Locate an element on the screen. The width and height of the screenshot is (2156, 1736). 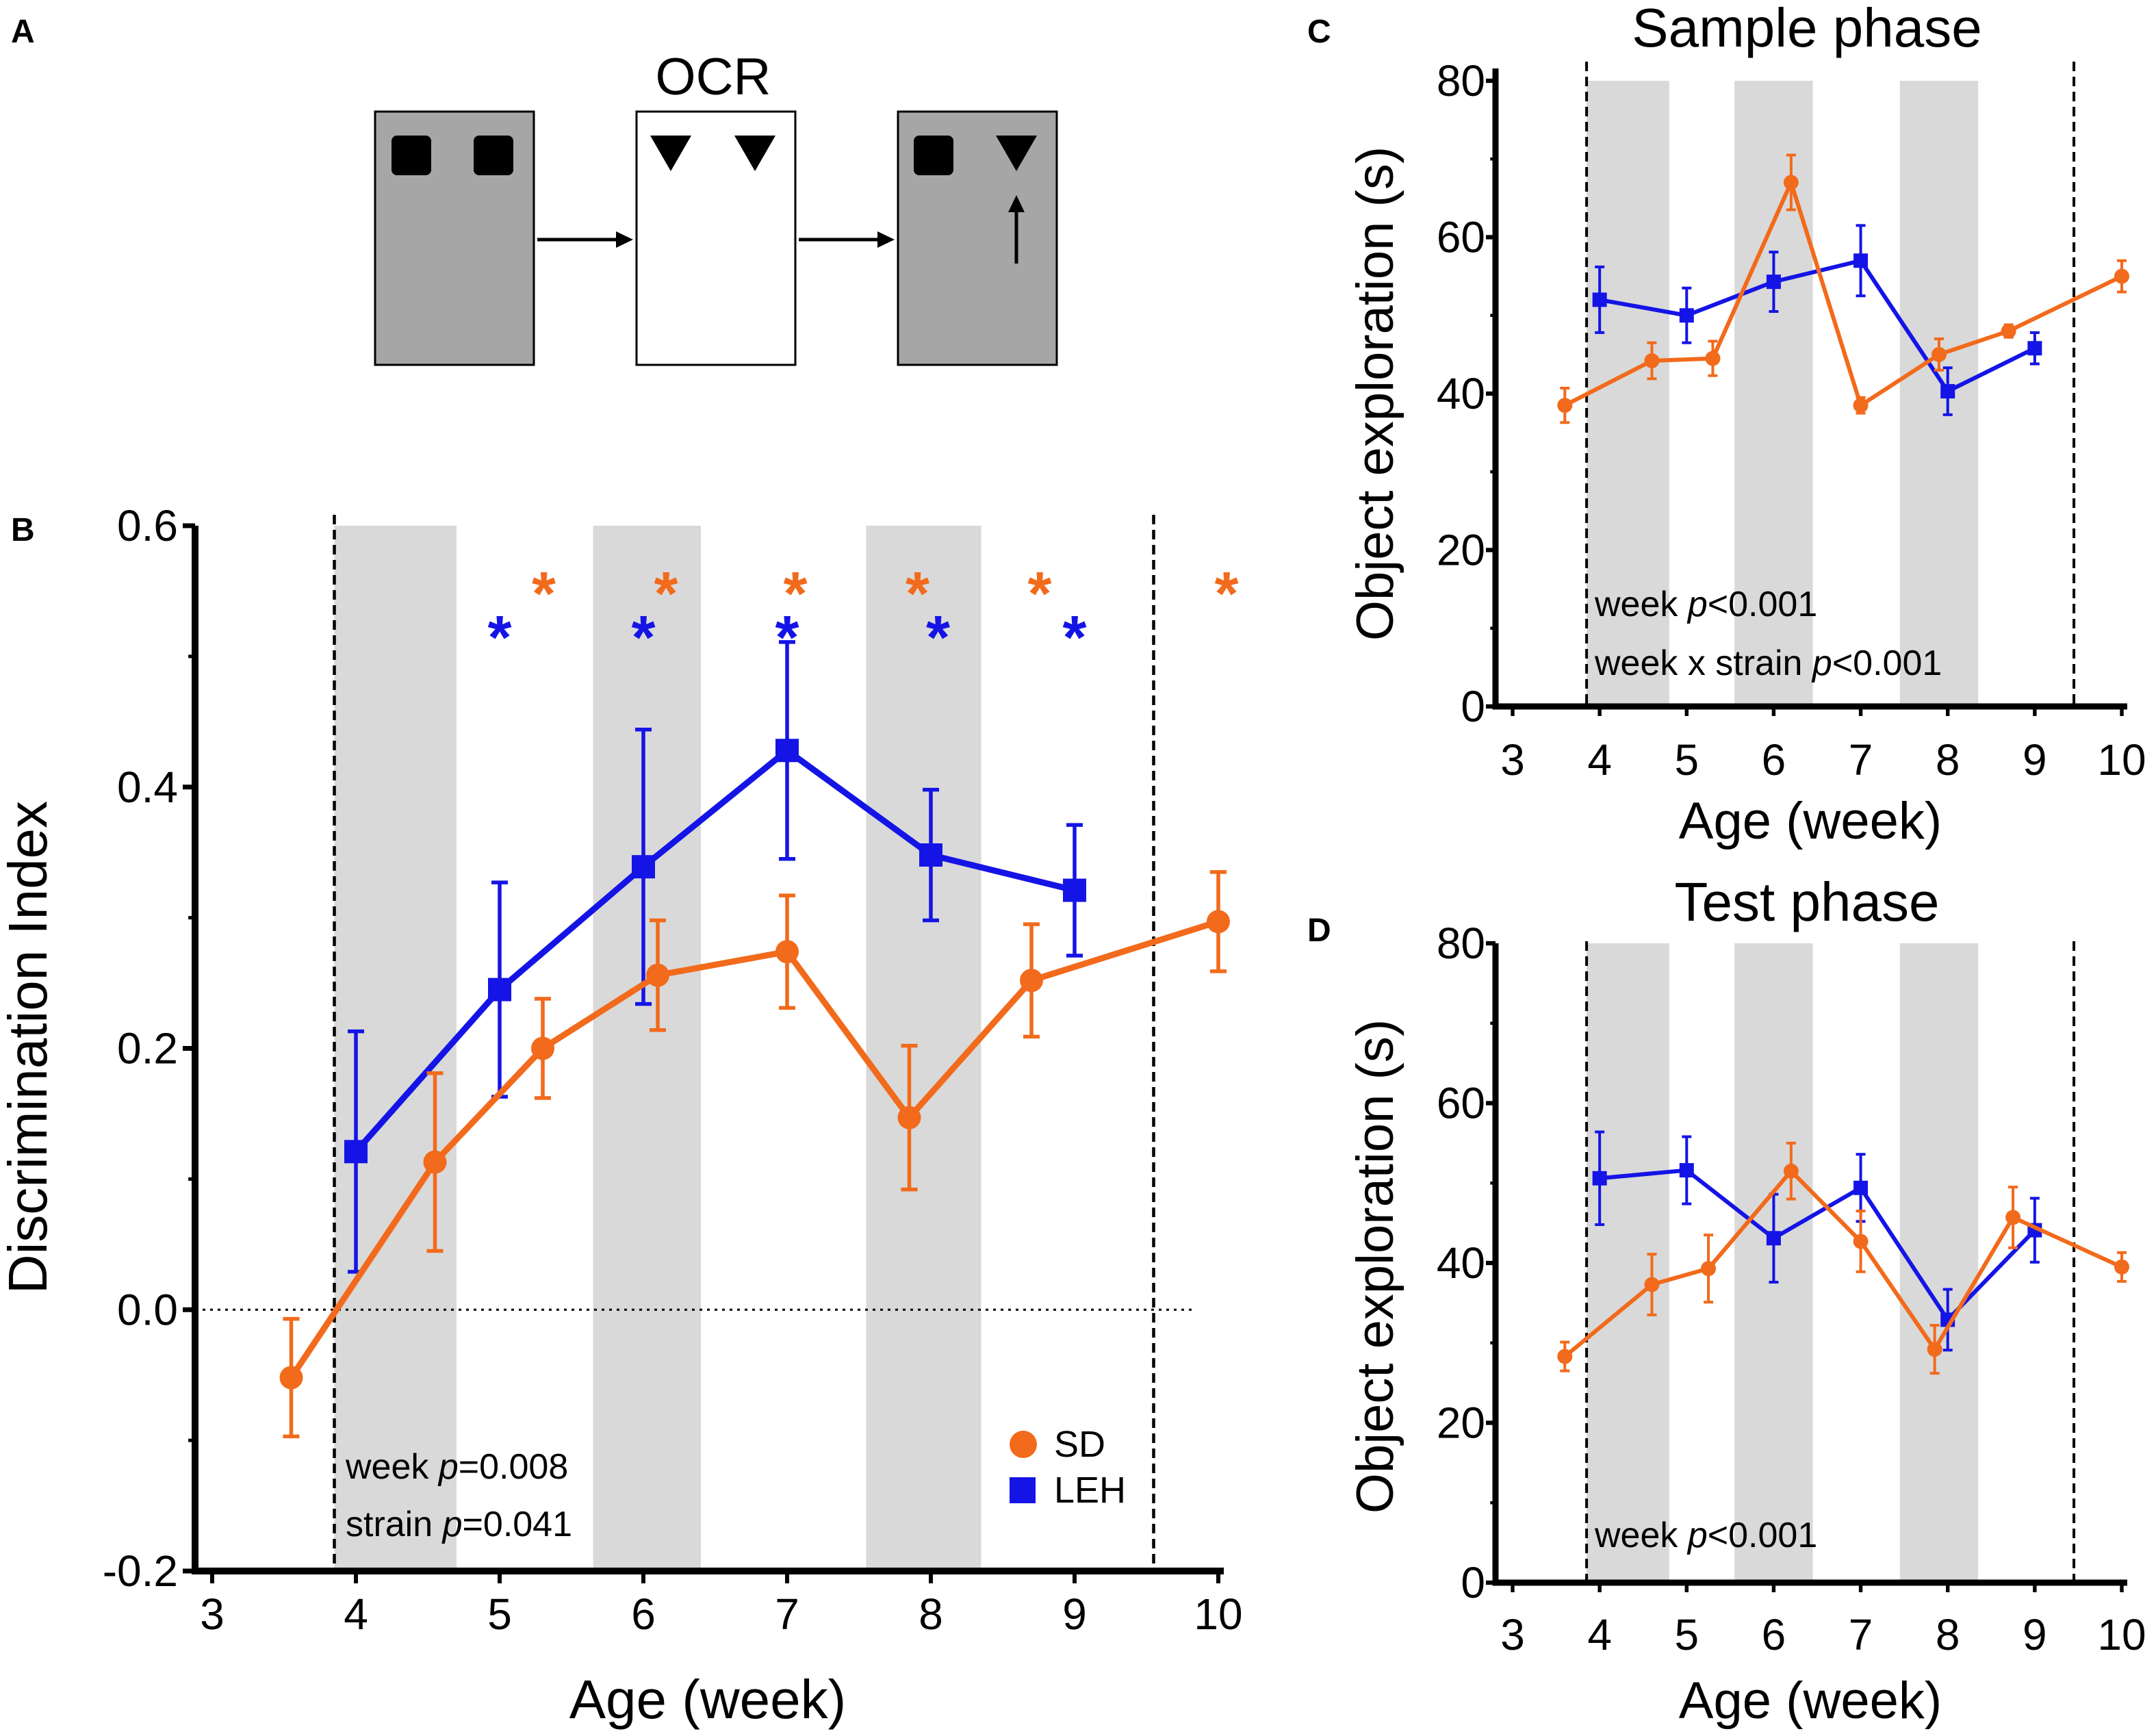
panel-c-letter: C is located at coordinates (1319, 32).